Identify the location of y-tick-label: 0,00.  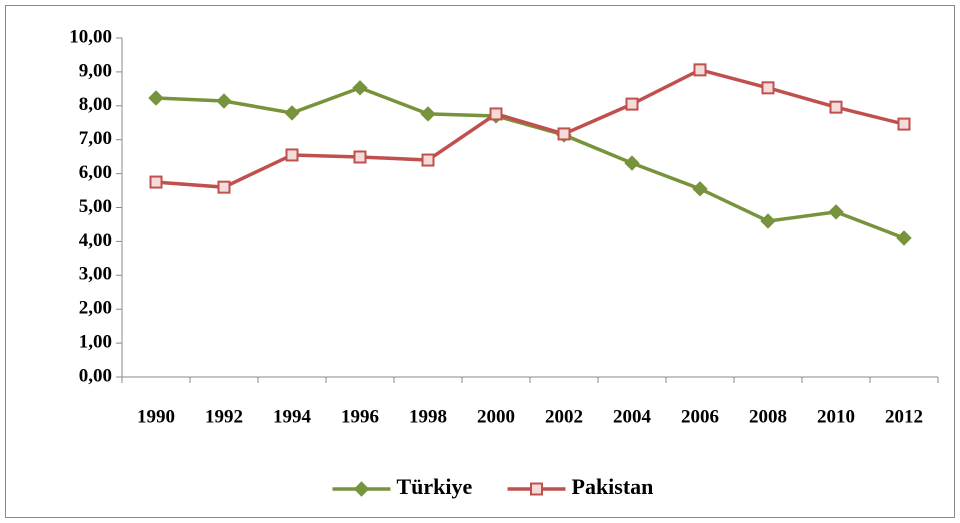
(95, 375).